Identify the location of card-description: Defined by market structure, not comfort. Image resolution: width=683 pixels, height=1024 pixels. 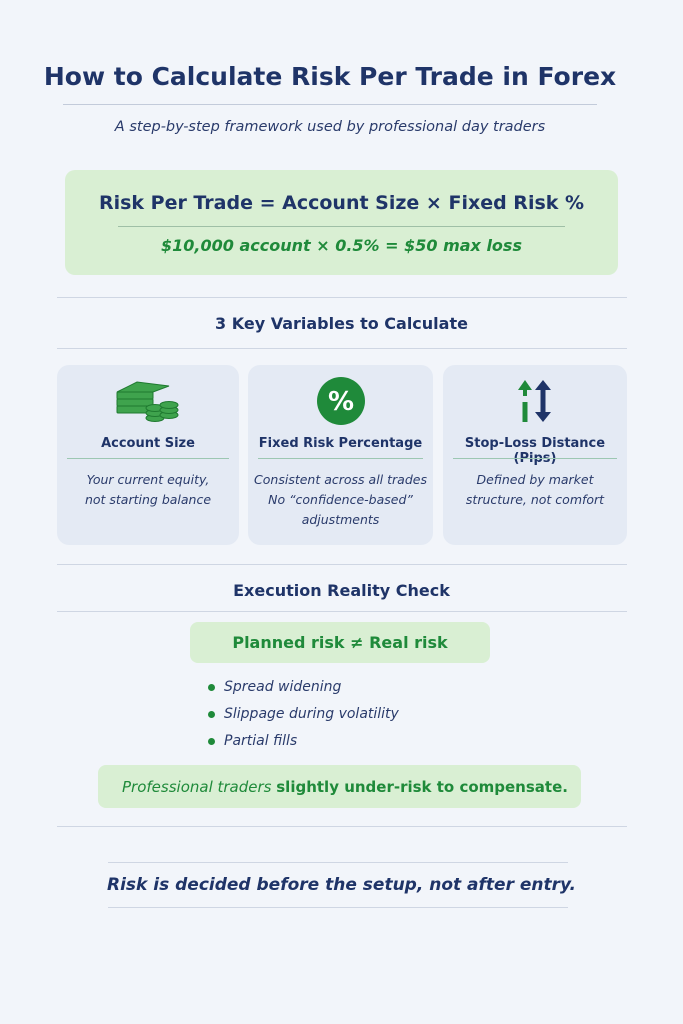
(535, 490).